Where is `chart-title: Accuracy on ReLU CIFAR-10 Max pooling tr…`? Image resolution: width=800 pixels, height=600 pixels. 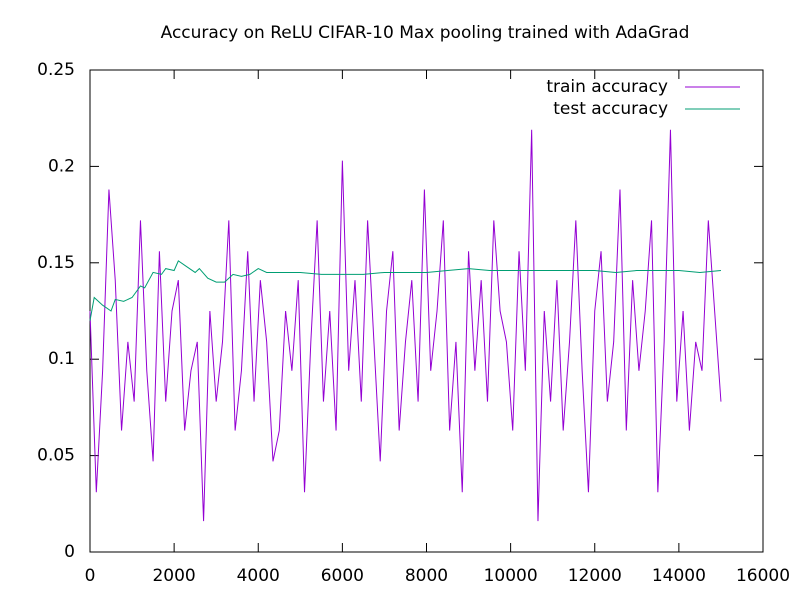 chart-title: Accuracy on ReLU CIFAR-10 Max pooling tr… is located at coordinates (425, 33).